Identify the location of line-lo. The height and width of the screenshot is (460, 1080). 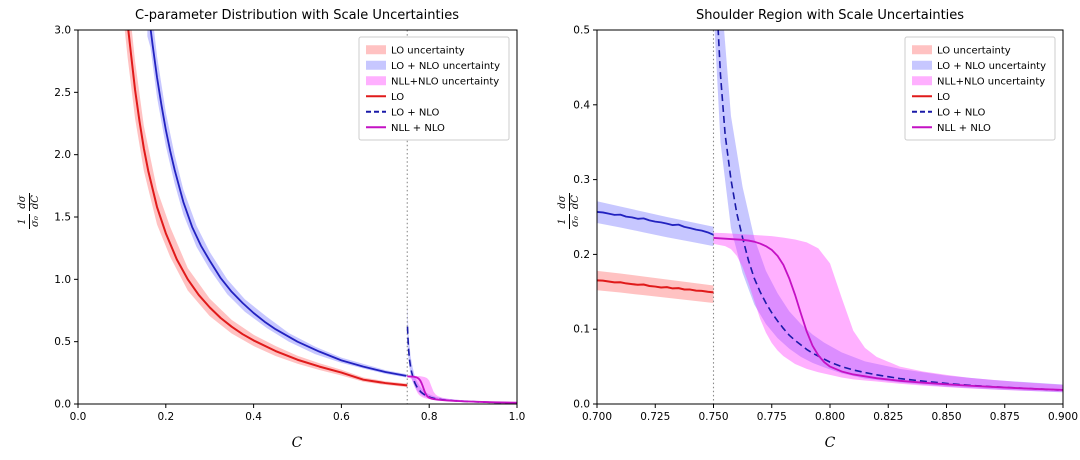
(655, 286).